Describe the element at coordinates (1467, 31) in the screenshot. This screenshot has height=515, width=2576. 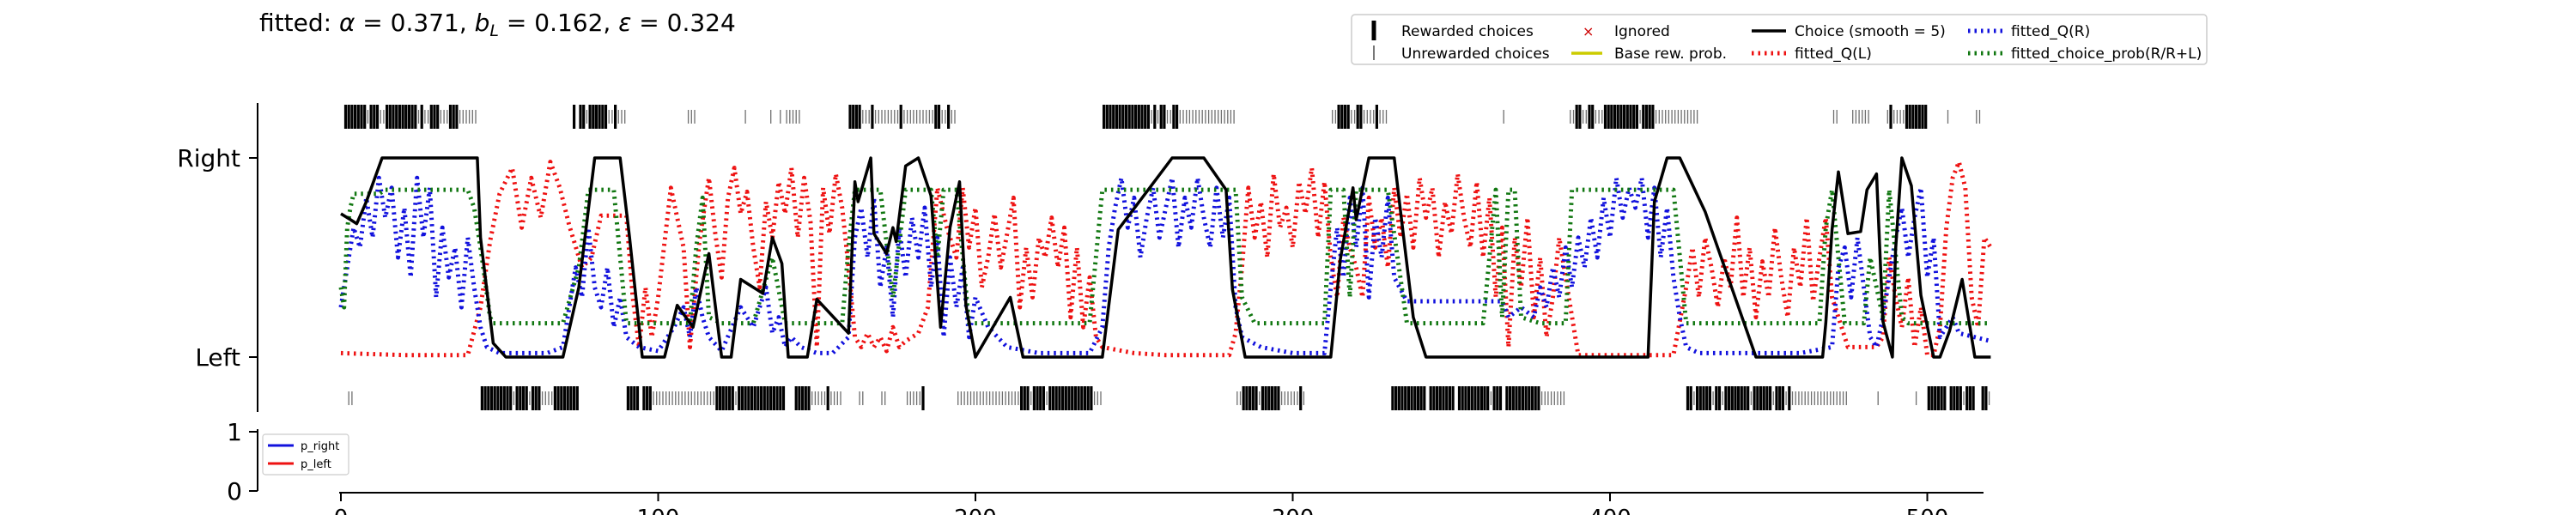
I see `legend-rewarded-label: Rewarded choices` at that location.